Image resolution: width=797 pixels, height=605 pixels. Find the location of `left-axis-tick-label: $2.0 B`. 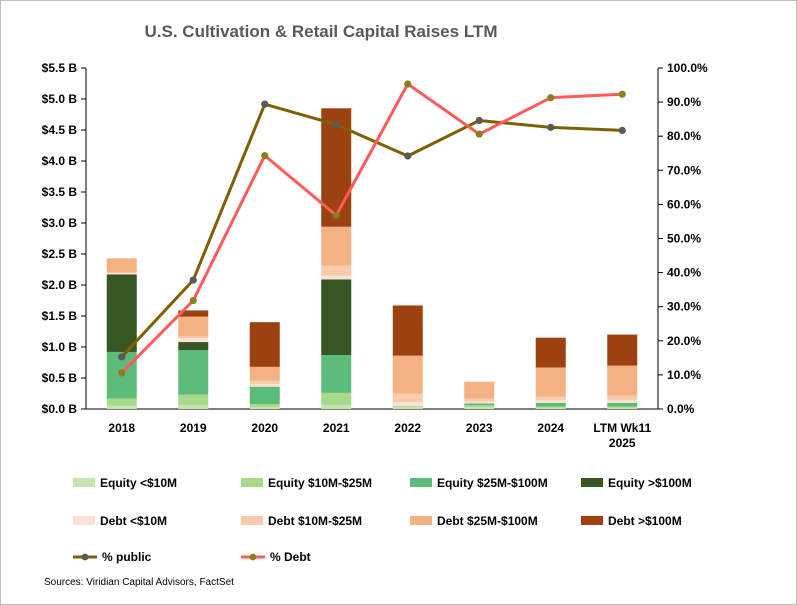

left-axis-tick-label: $2.0 B is located at coordinates (60, 285).